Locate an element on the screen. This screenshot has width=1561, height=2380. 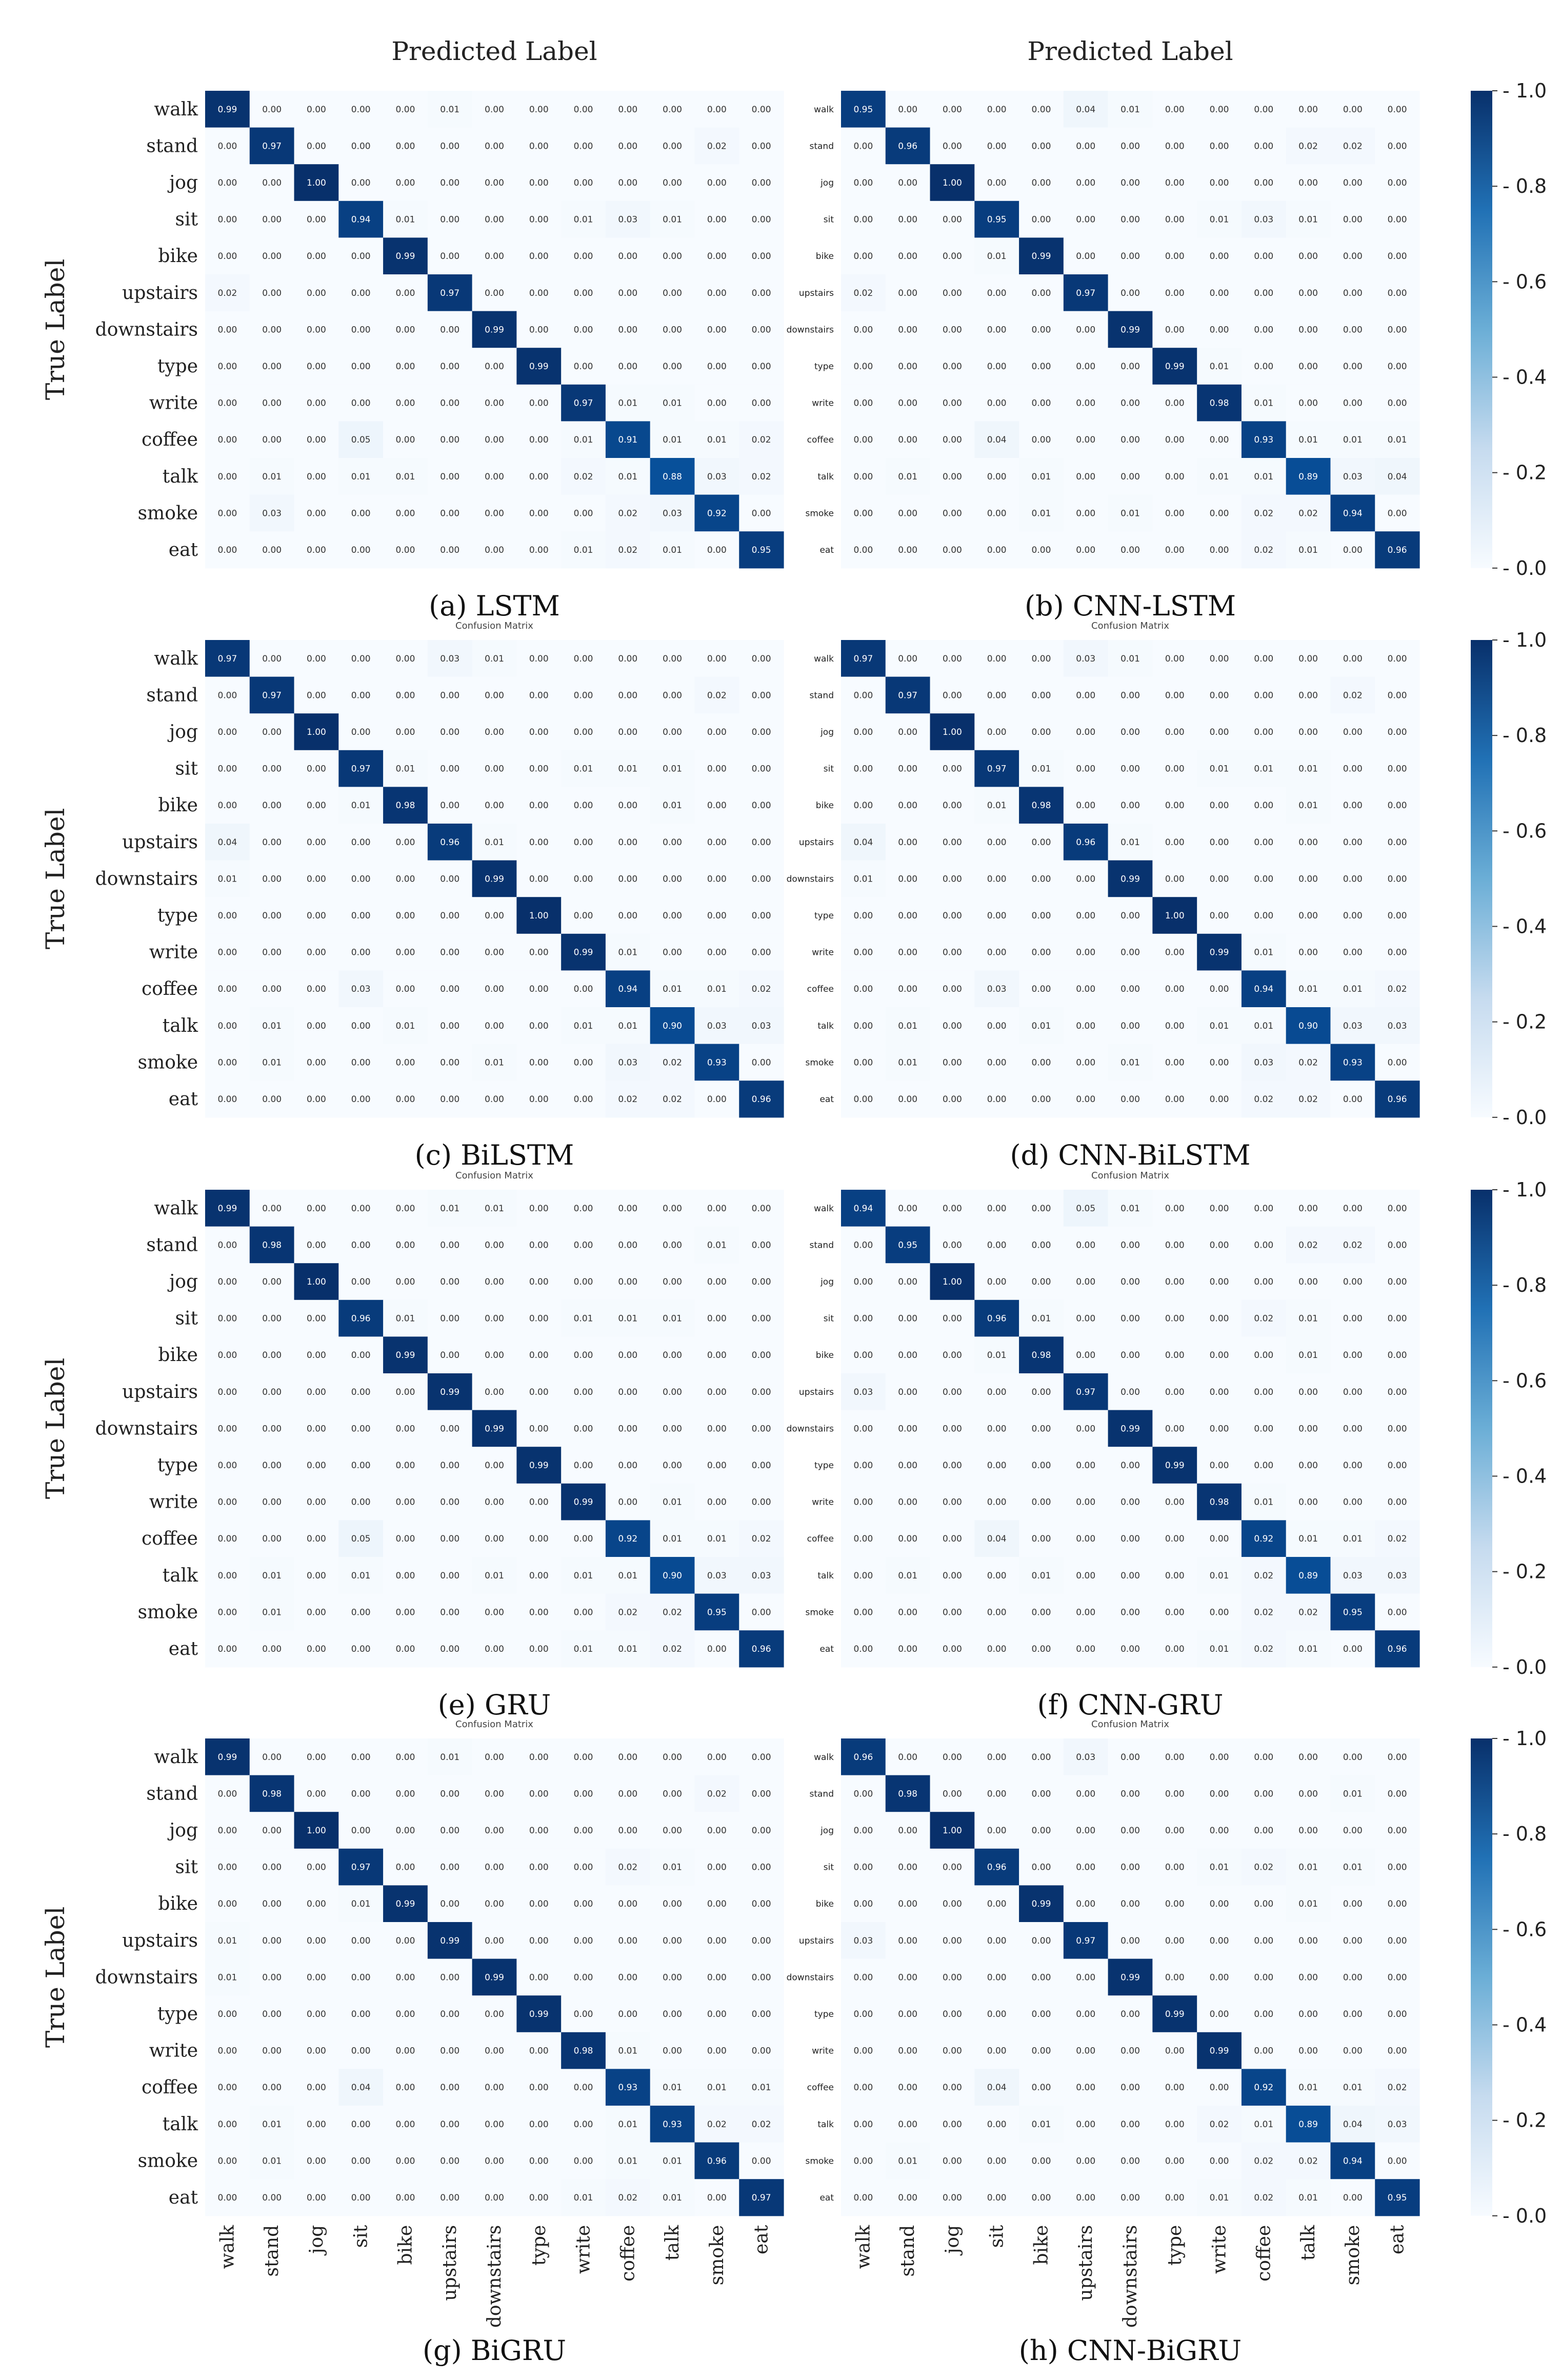
cell-value-label: 0.97 is located at coordinates (1085, 1392).